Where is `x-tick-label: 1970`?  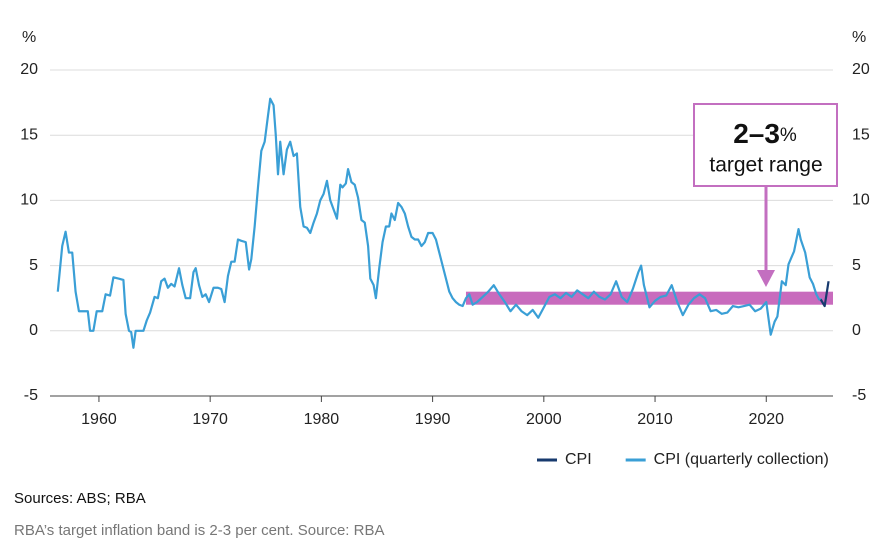 x-tick-label: 1970 is located at coordinates (210, 419).